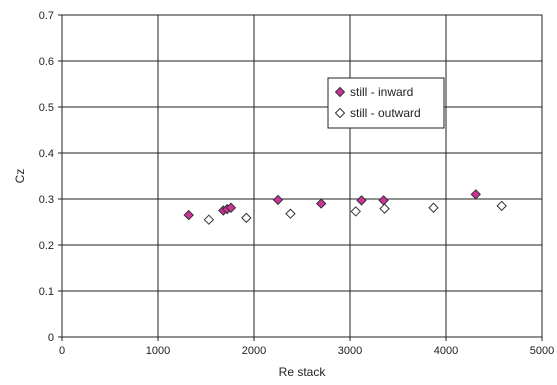  Describe the element at coordinates (306, 347) in the screenshot. I see `x-axis-ticks: 0 1000 2000 3000 4000 5000` at that location.